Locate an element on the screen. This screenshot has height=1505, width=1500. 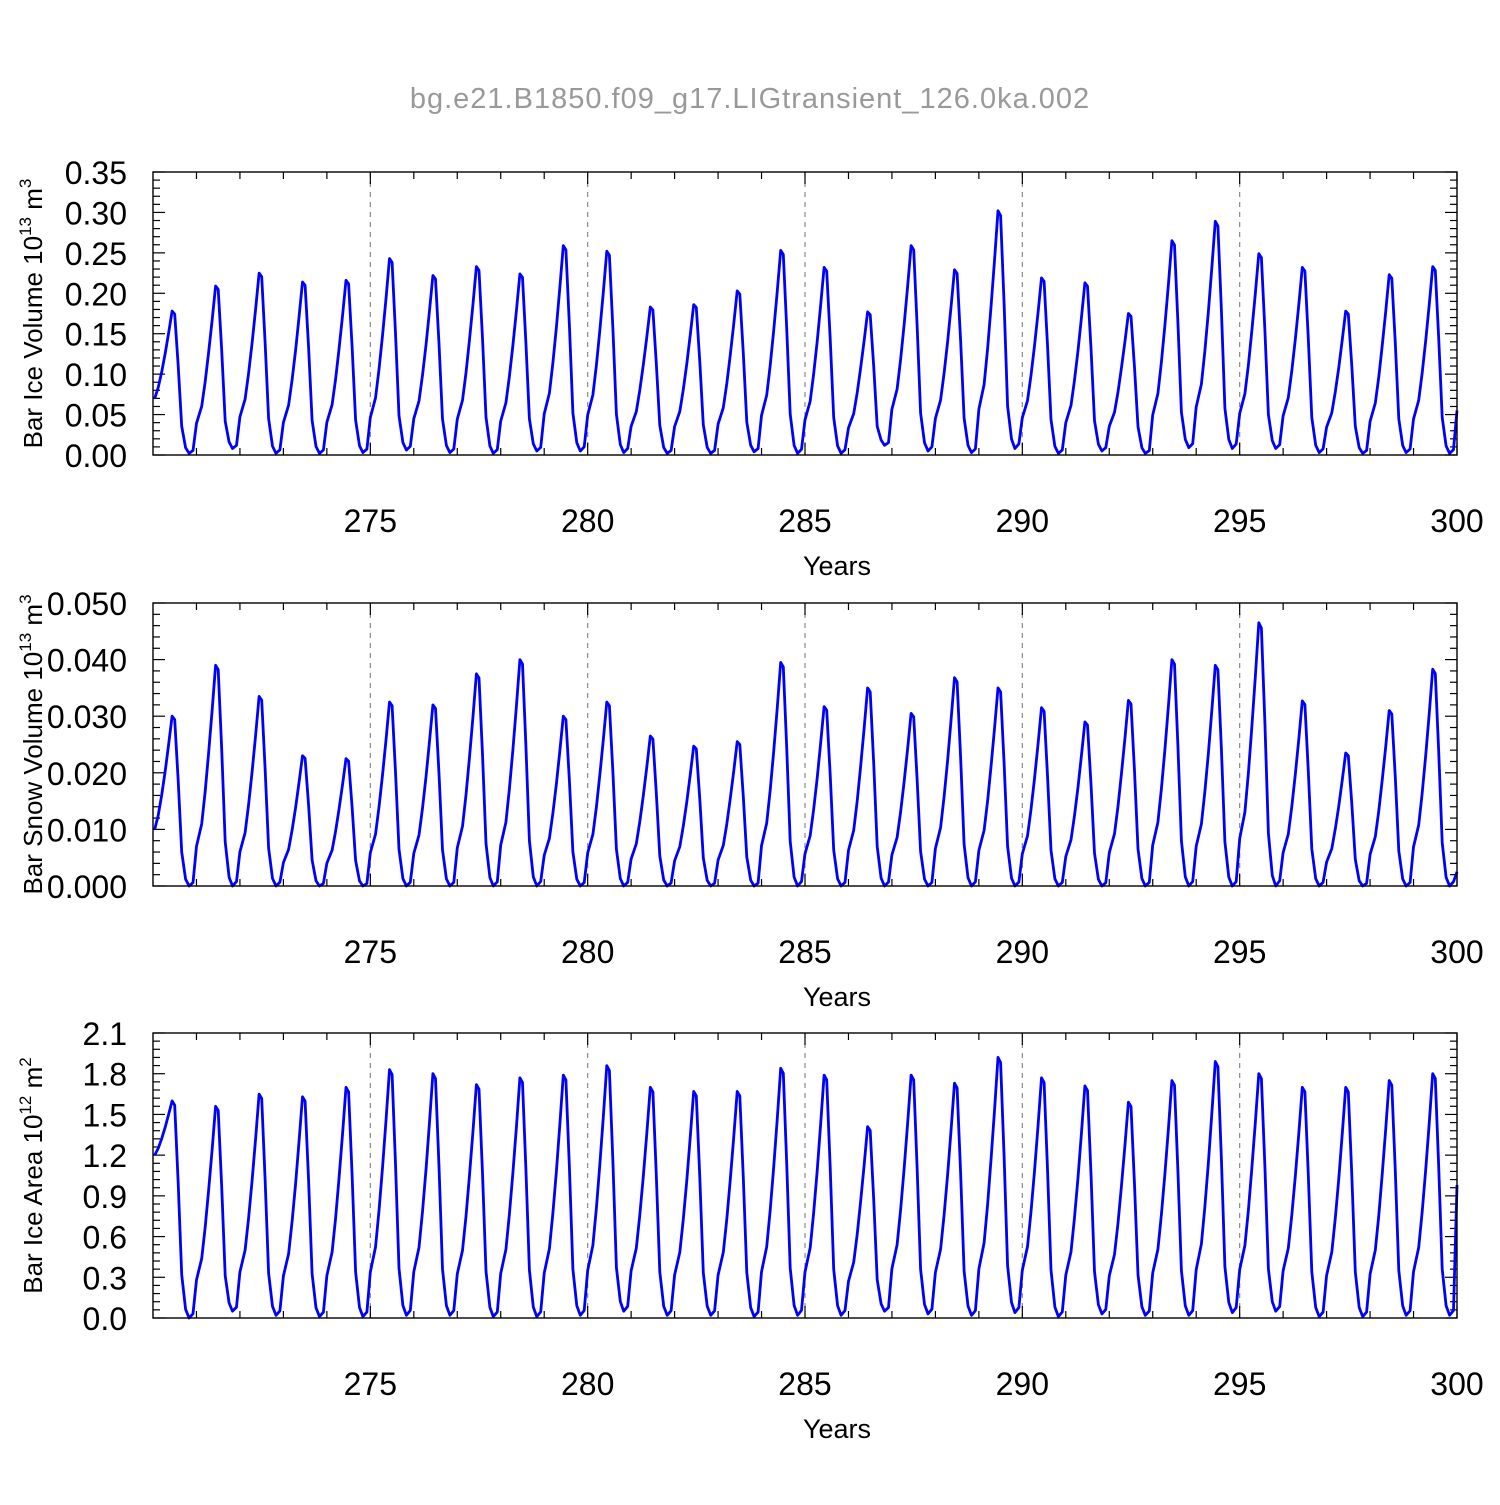
y-tick-label: 0.25 is located at coordinates (96, 254).